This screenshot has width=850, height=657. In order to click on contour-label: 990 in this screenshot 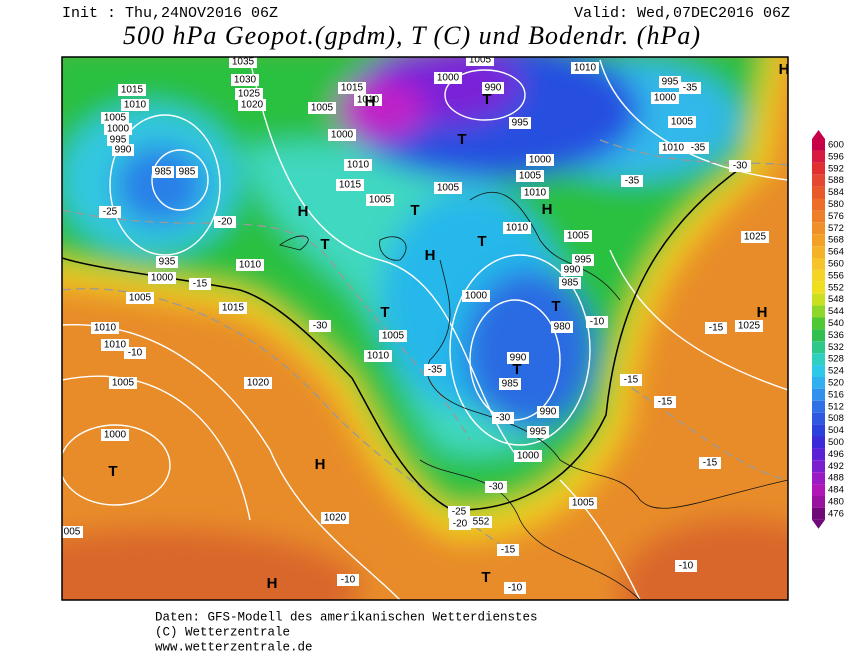, I will do `click(572, 270)`.